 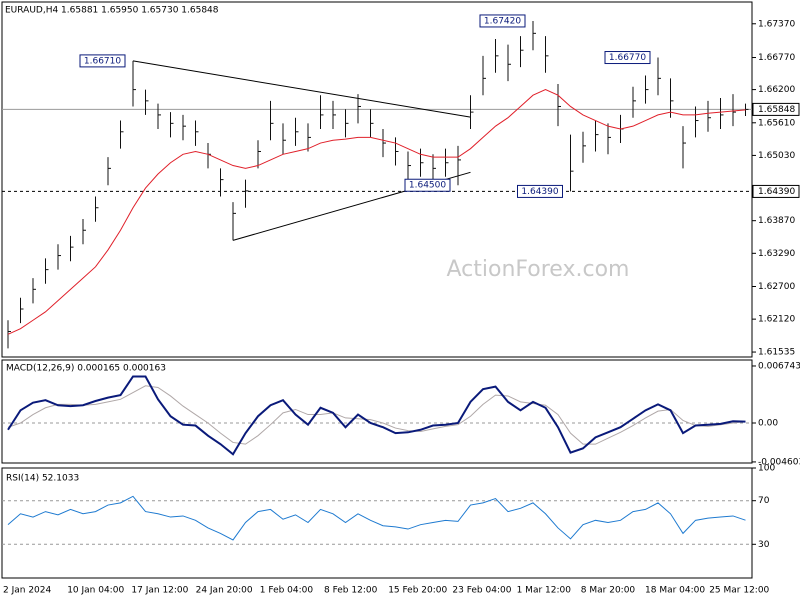 I want to click on y-tick-label: 30, so click(x=764, y=545).